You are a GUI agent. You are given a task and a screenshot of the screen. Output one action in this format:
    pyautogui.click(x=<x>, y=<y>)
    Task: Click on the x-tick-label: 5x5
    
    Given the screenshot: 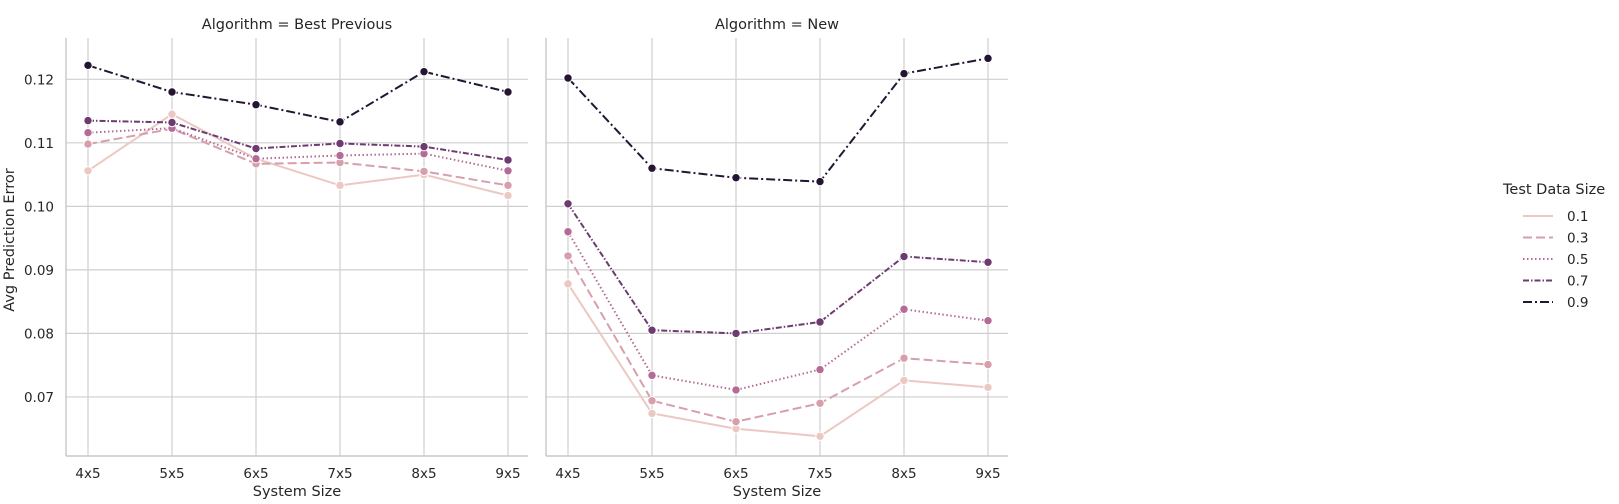 What is the action you would take?
    pyautogui.click(x=171, y=474)
    